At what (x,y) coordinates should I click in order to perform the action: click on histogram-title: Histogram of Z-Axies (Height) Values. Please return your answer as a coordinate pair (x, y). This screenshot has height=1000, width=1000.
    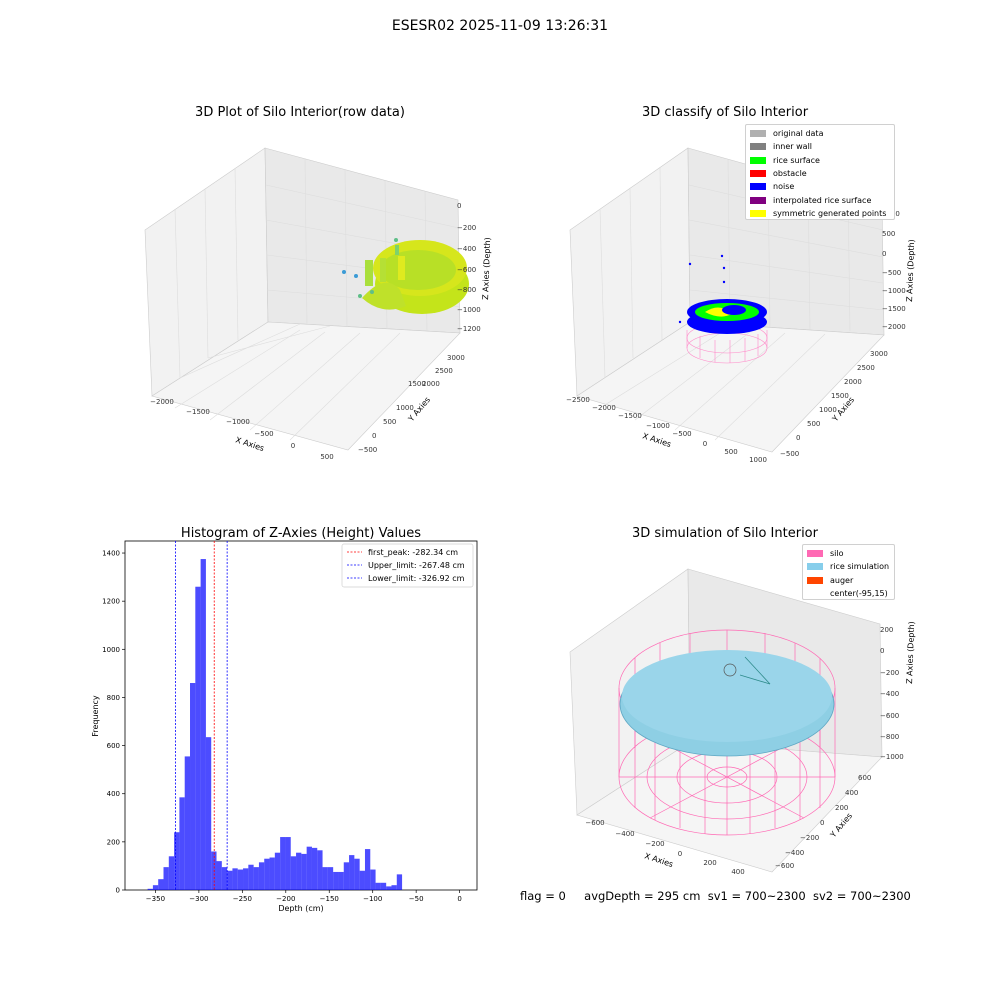
    Looking at the image, I should click on (301, 533).